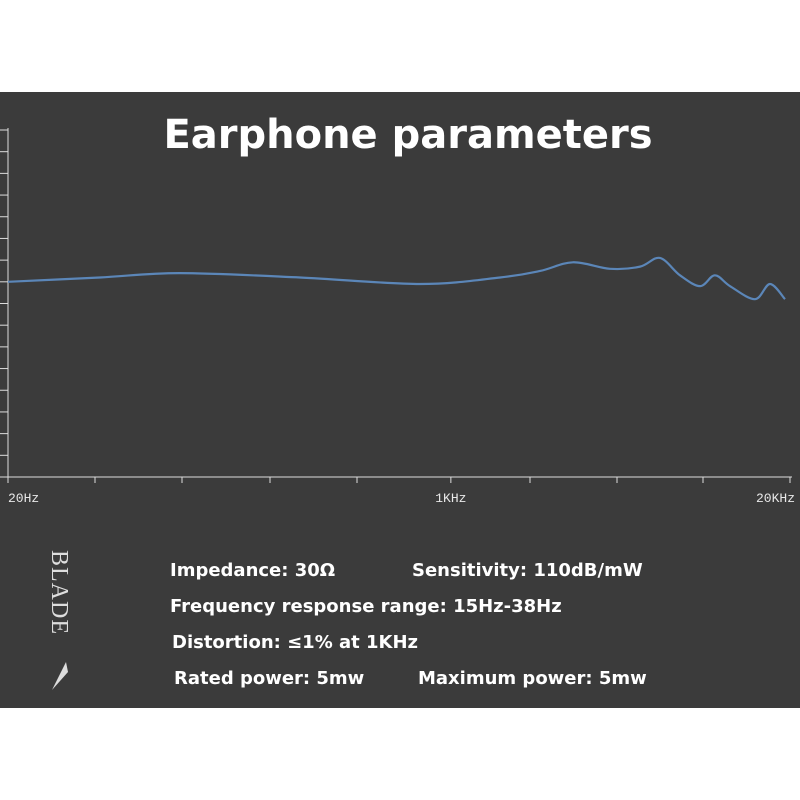 This screenshot has width=800, height=800. Describe the element at coordinates (269, 678) in the screenshot. I see `spec-text: Rated power: 5mw` at that location.